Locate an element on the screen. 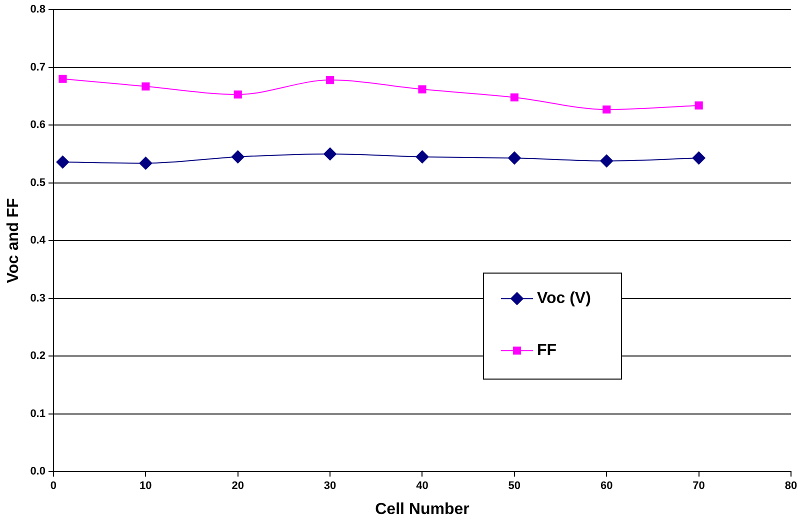 The width and height of the screenshot is (801, 523). x-tick-label: 80 is located at coordinates (791, 486).